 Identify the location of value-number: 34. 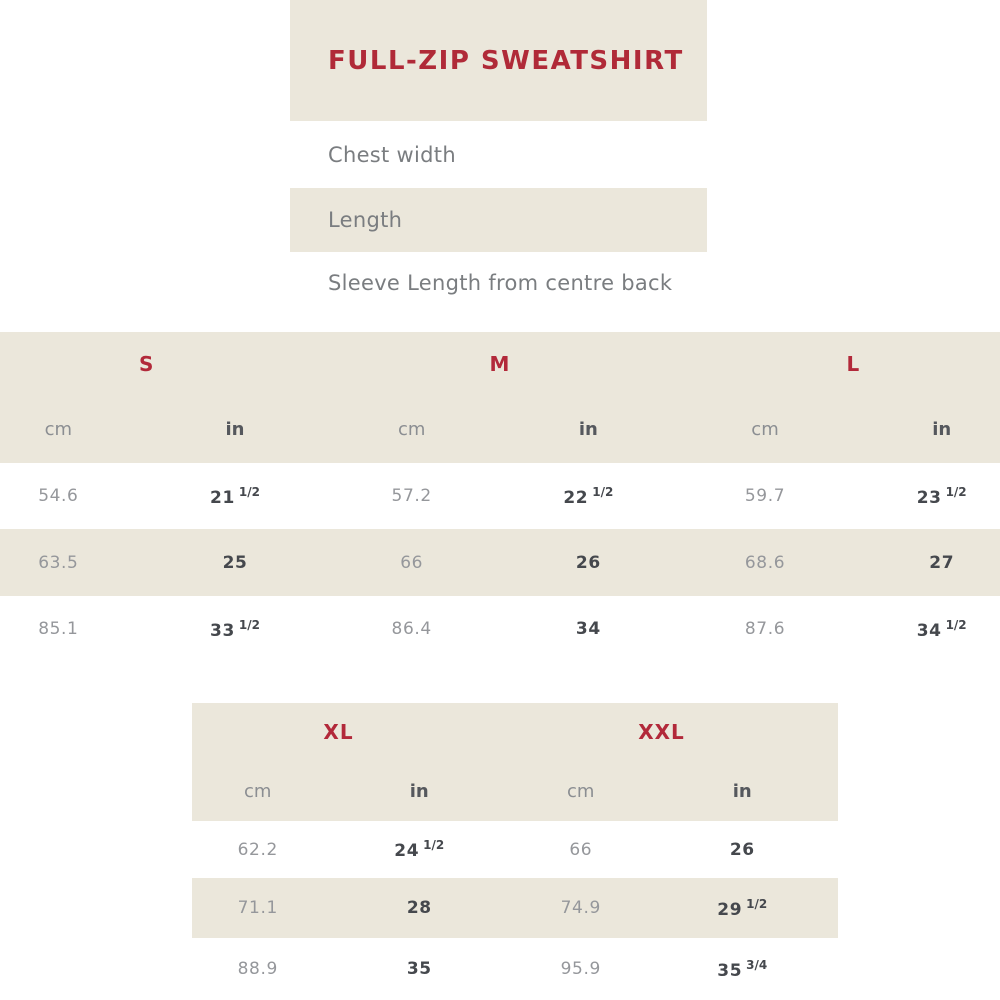
(588, 629).